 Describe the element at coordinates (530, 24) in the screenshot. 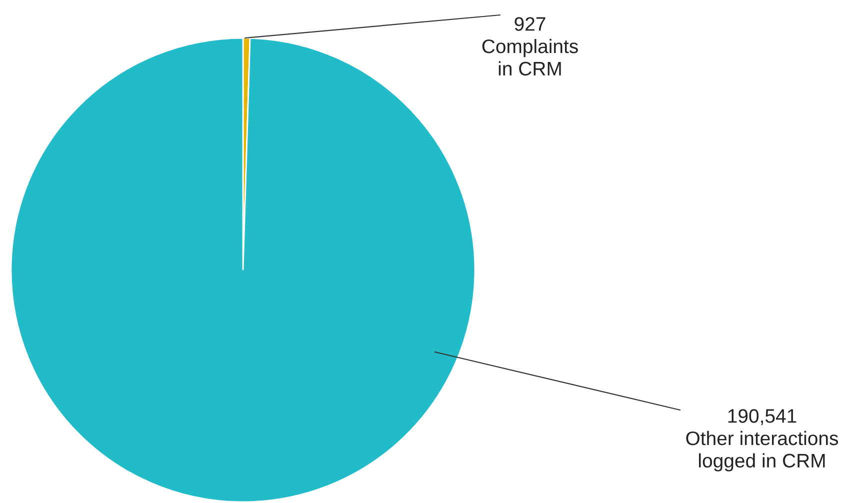

I see `data-label: 927` at that location.